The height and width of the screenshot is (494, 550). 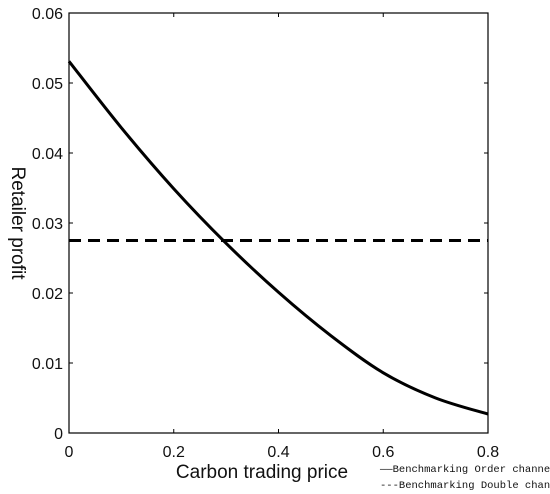 What do you see at coordinates (464, 470) in the screenshot?
I see `legend-entry-order: ——Benchmarking Order channel` at bounding box center [464, 470].